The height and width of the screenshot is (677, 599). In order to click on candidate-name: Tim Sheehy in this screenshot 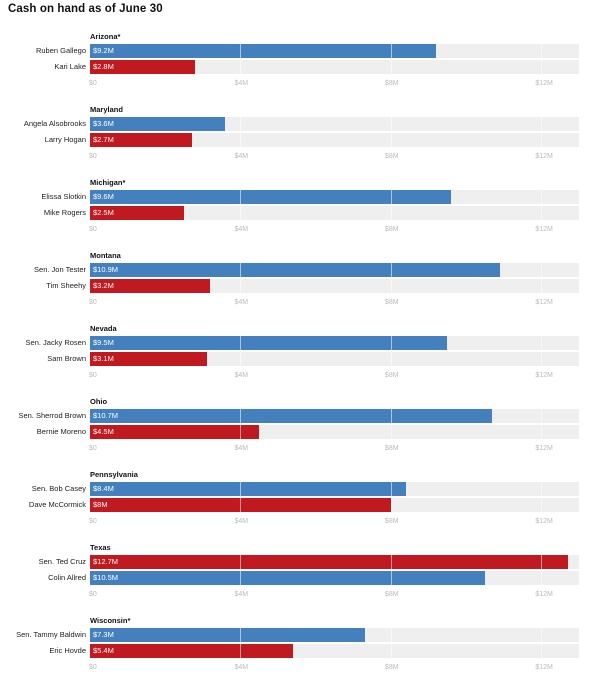, I will do `click(66, 285)`.